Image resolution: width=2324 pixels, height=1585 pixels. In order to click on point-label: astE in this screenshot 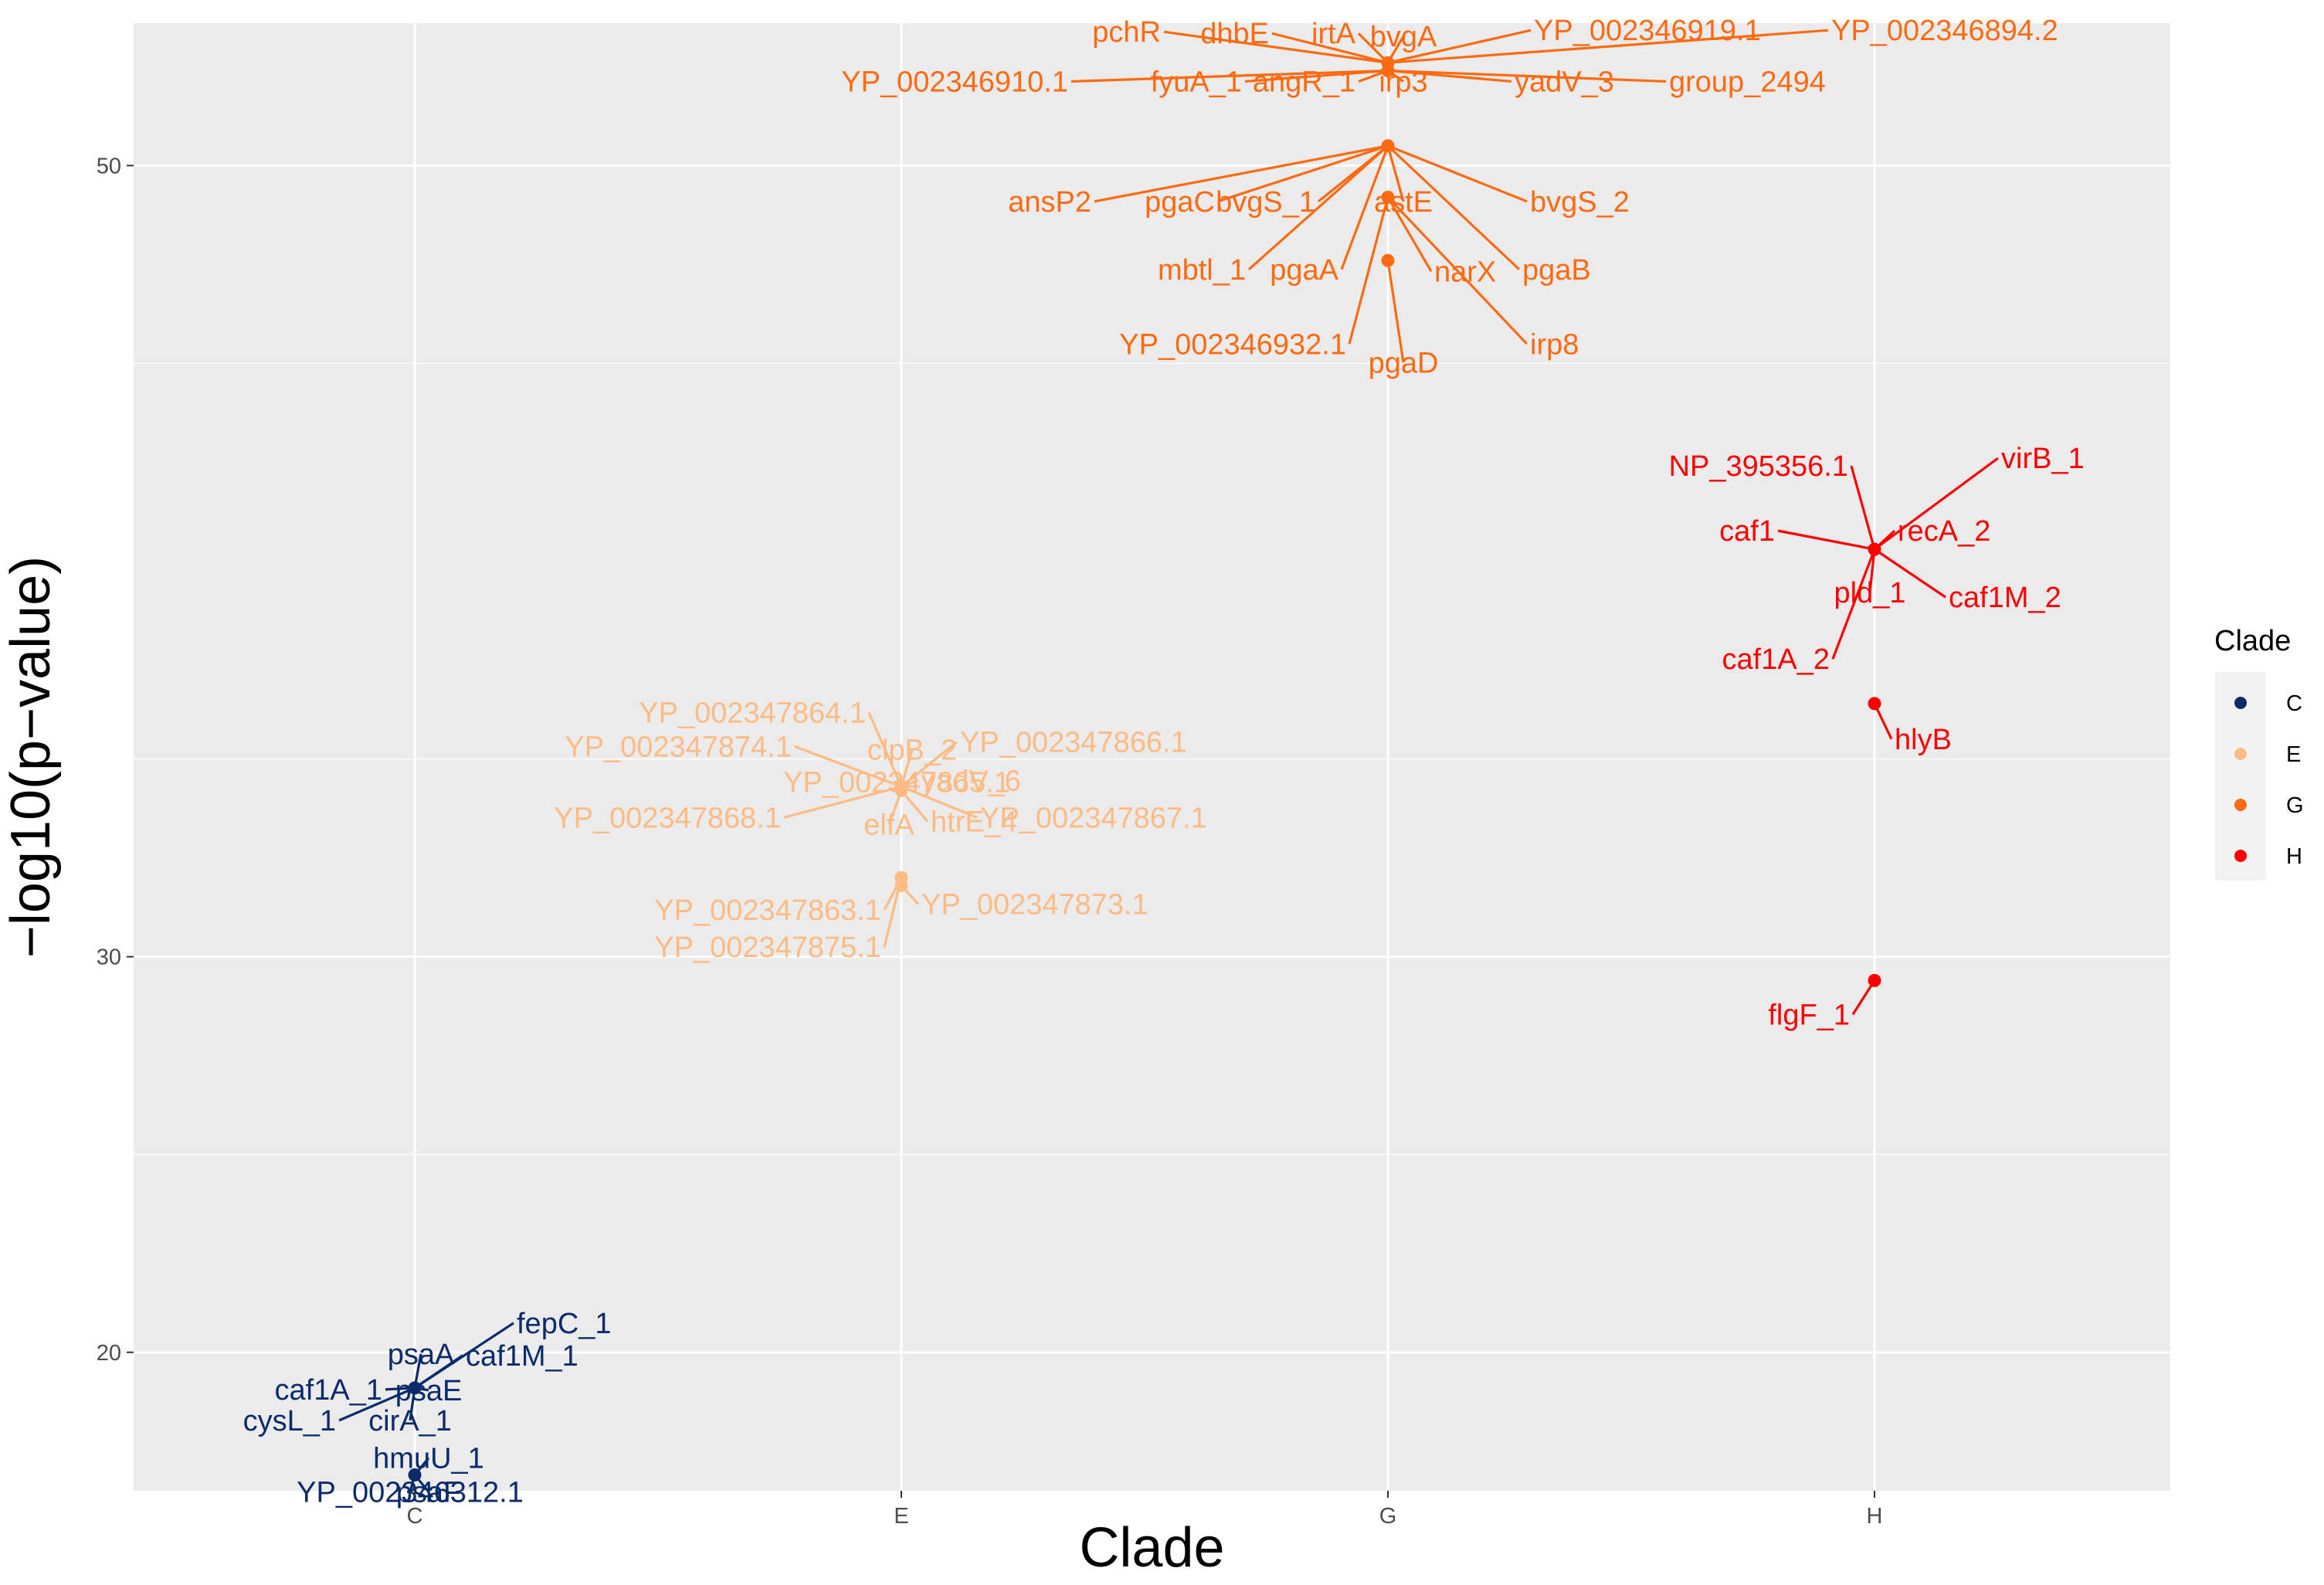, I will do `click(1403, 202)`.